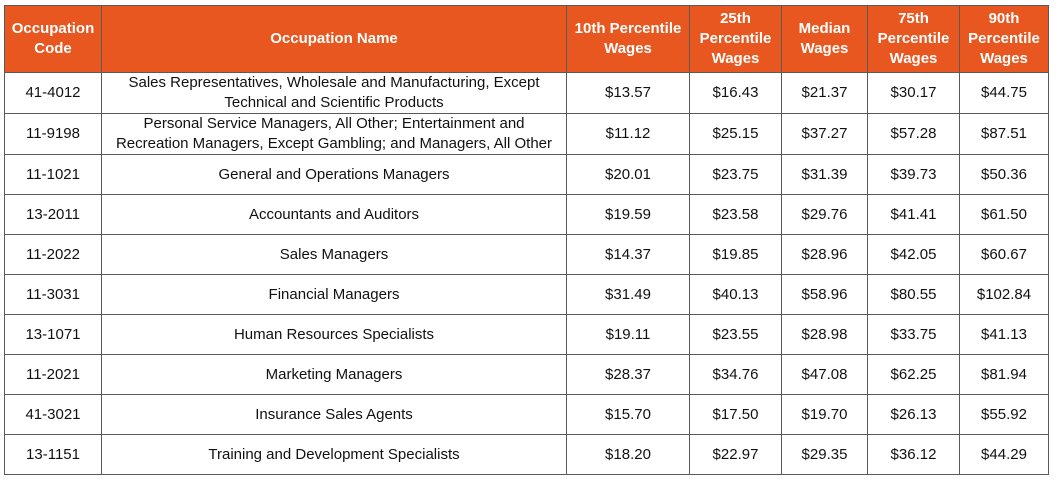  Describe the element at coordinates (824, 294) in the screenshot. I see `median-wage-cell: $58.96` at that location.